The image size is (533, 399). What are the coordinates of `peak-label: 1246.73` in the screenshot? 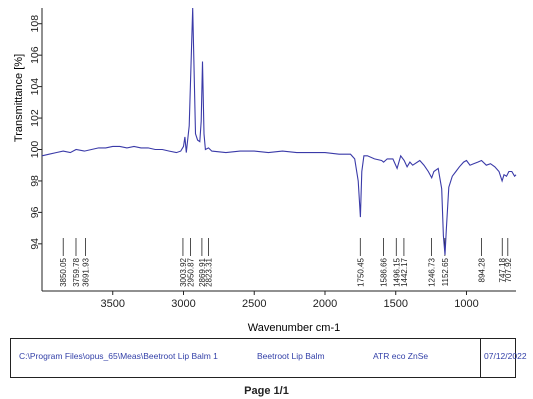 It's located at (432, 271).